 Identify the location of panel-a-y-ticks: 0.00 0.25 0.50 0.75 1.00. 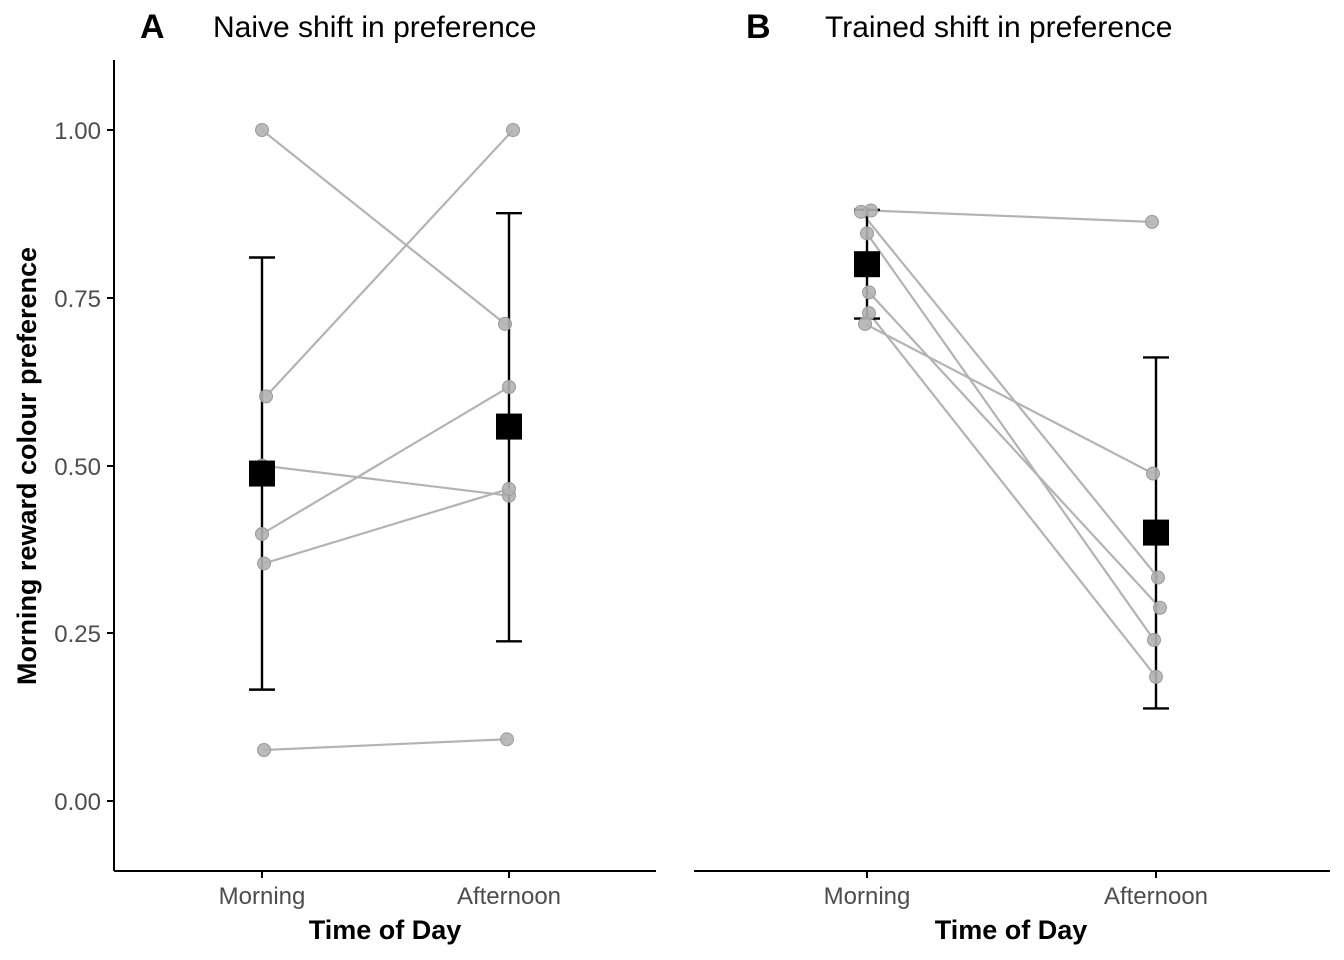
(84, 467).